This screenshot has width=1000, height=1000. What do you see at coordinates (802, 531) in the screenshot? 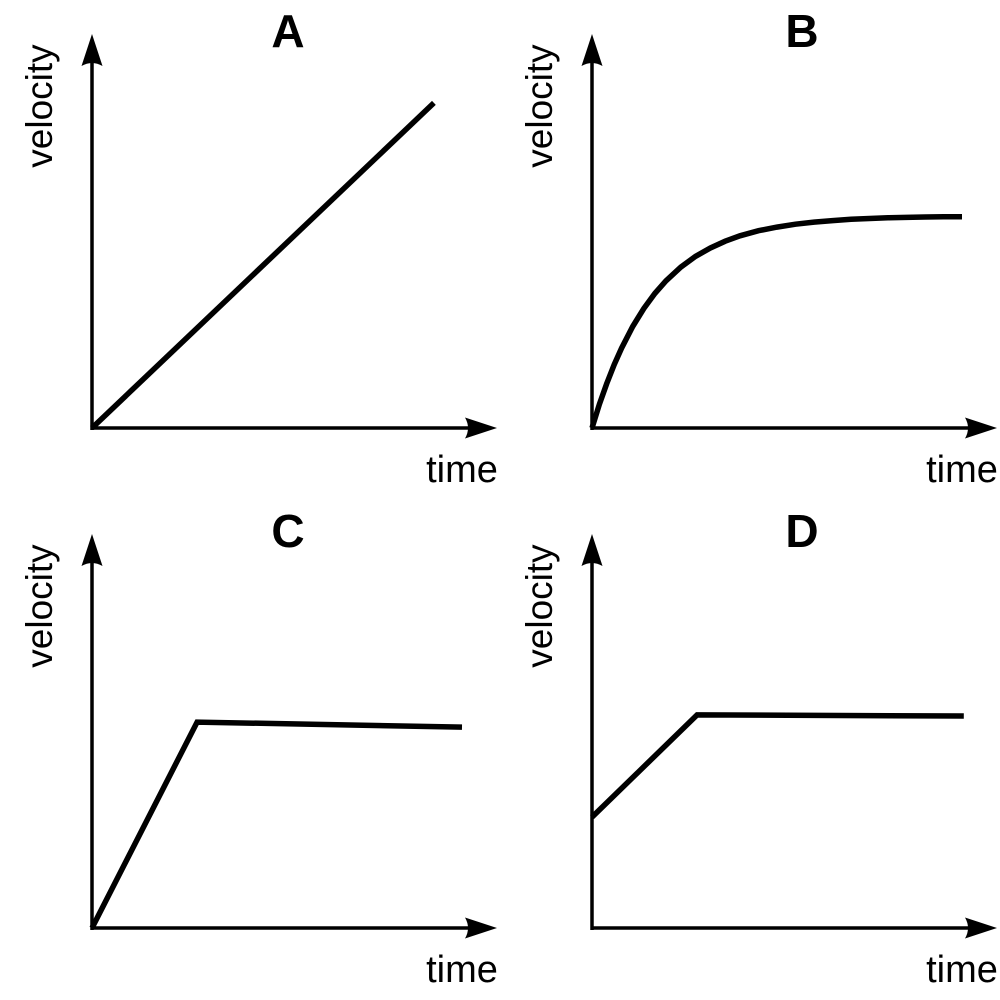
I see `panel-d-label: D` at bounding box center [802, 531].